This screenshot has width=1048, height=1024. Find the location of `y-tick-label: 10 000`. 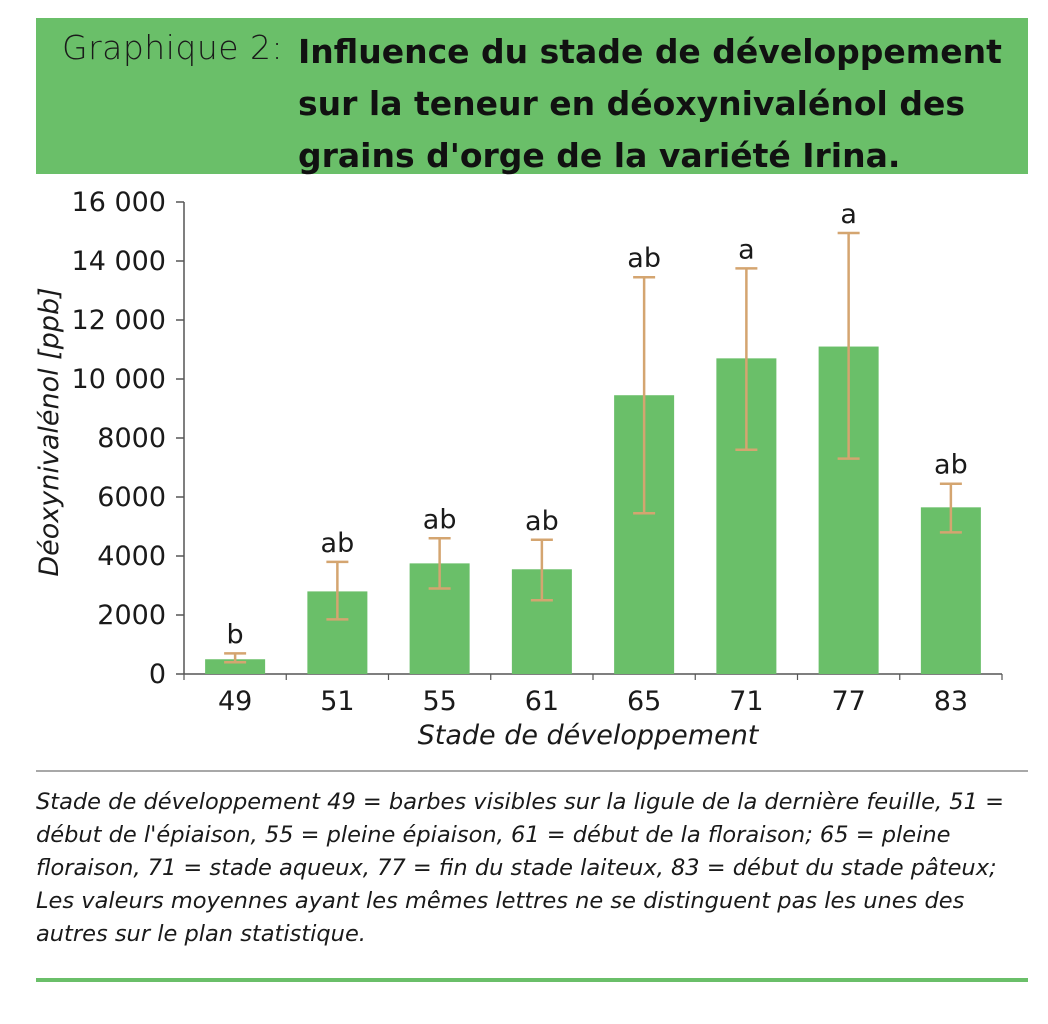

y-tick-label: 10 000 is located at coordinates (119, 379).